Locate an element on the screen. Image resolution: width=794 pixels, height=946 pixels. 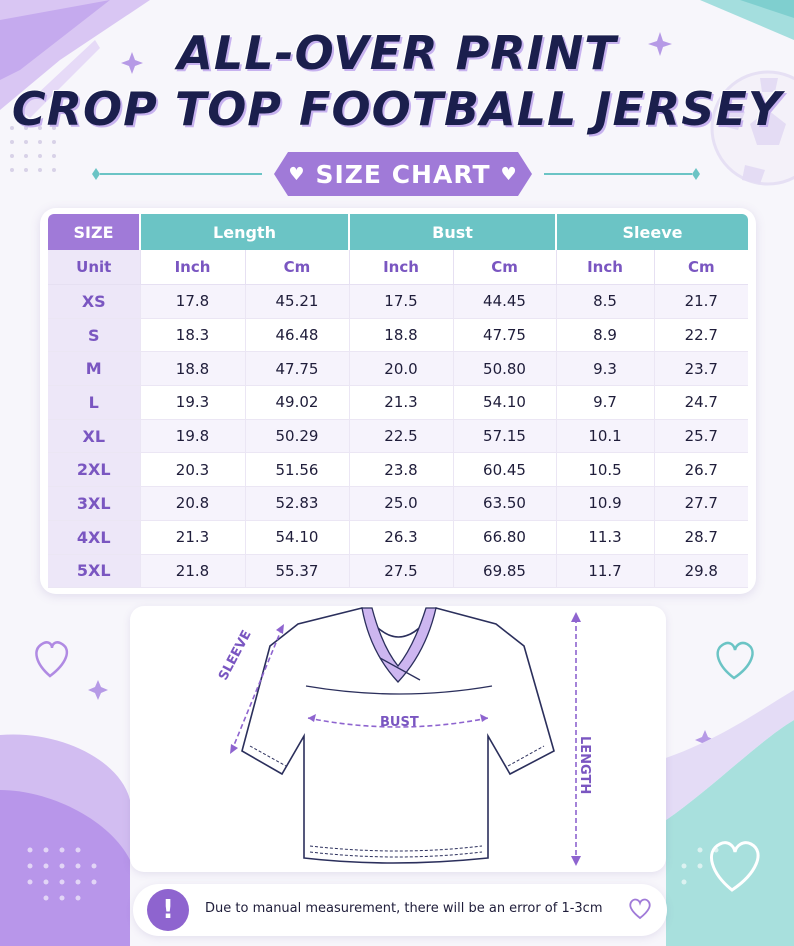
jersey-illustration is located at coordinates (405, 736).